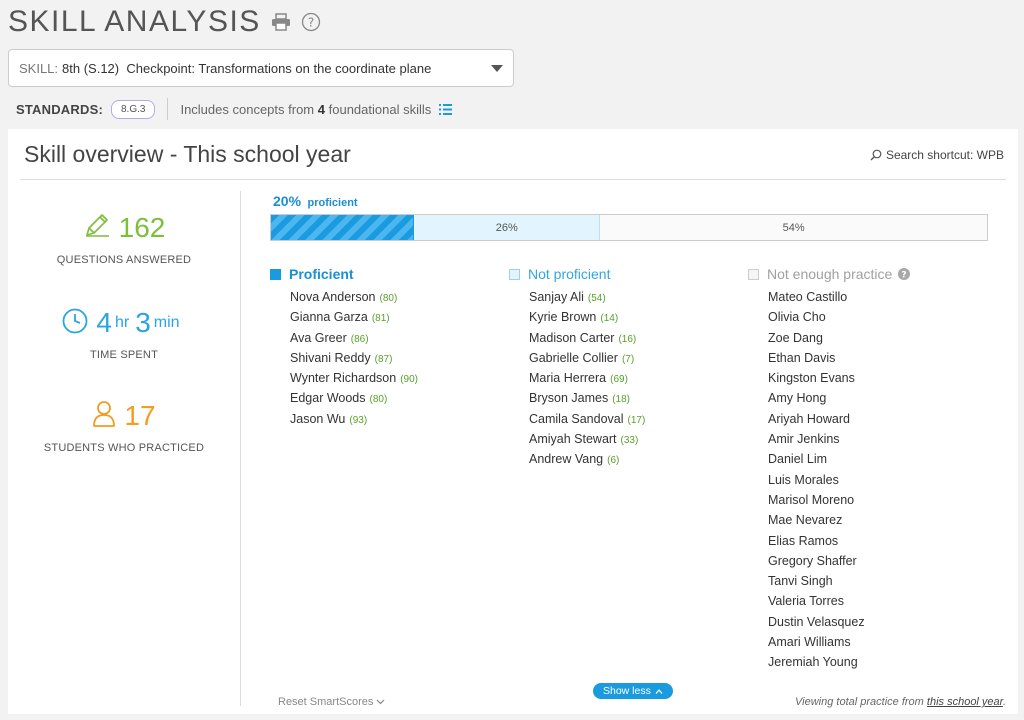 The height and width of the screenshot is (720, 1024). Describe the element at coordinates (873, 500) in the screenshot. I see `student-row: Marisol Moreno` at that location.